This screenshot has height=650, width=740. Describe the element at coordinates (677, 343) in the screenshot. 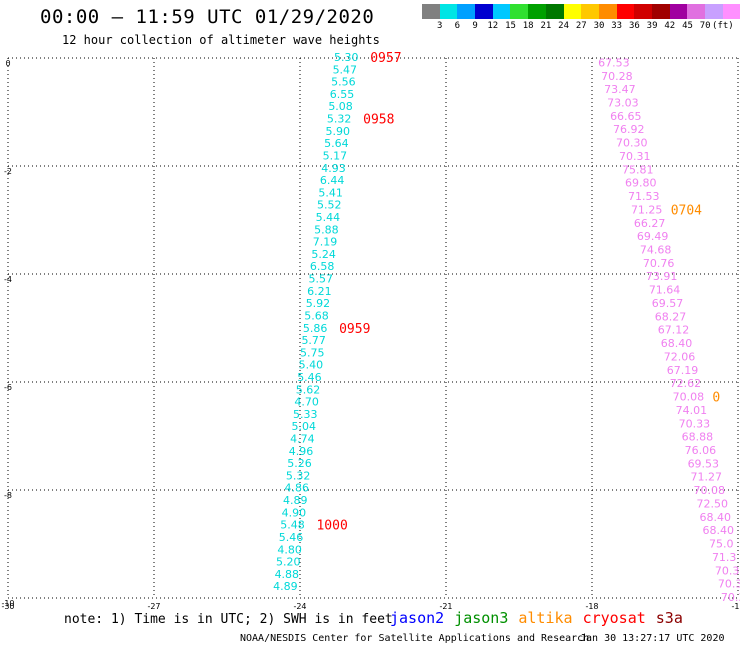

I see `wave-height-value: 68.40` at that location.